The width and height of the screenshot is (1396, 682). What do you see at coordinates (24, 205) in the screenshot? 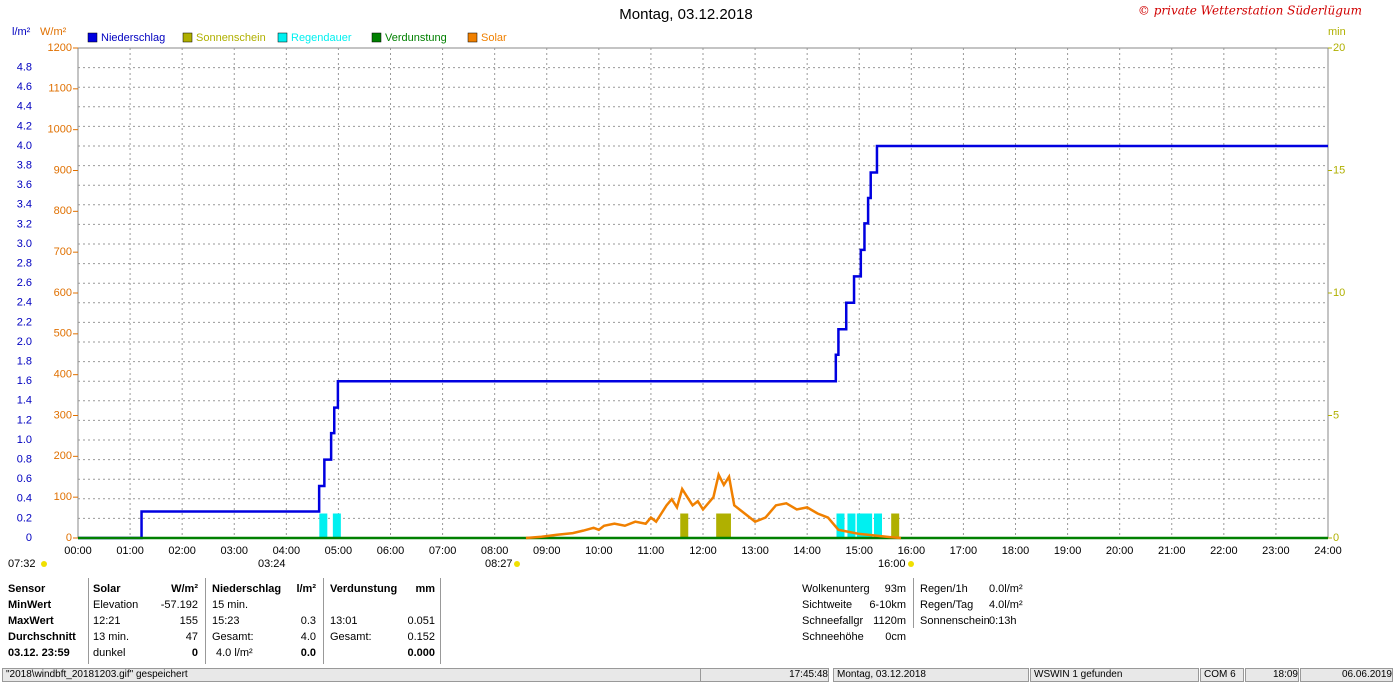
I see `y-tick-label: 3.4` at bounding box center [24, 205].